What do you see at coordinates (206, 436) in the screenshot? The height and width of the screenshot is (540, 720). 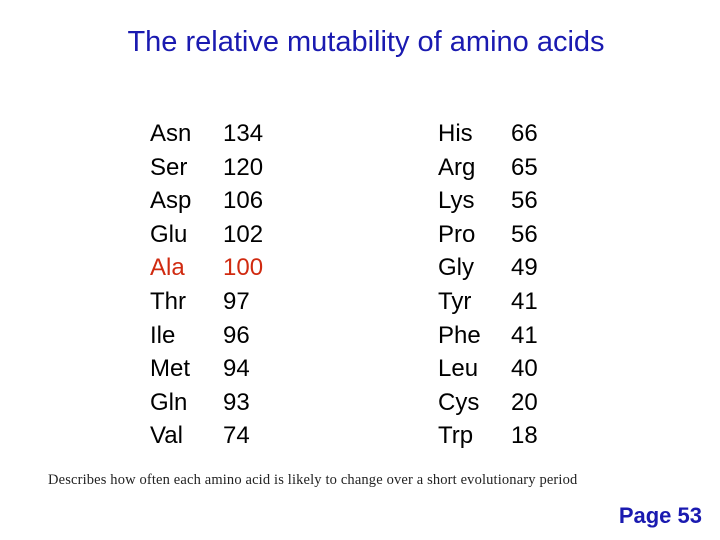 I see `list-item: Val 74` at bounding box center [206, 436].